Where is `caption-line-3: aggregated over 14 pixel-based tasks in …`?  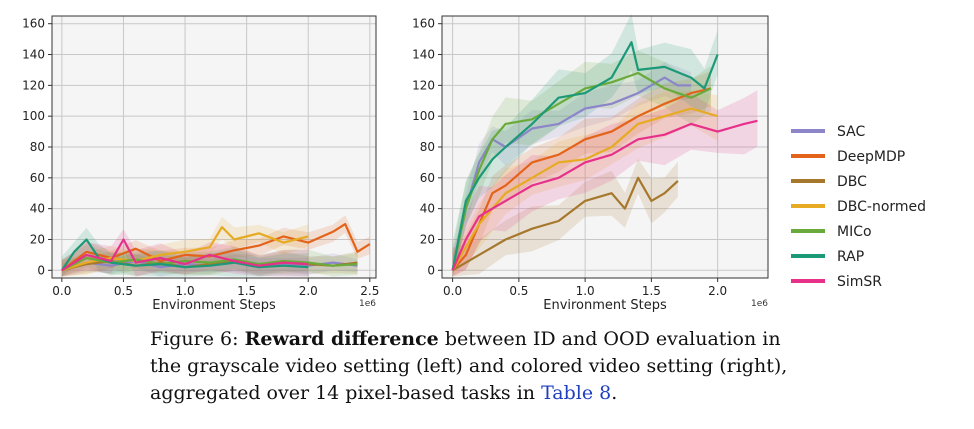
caption-line-3: aggregated over 14 pixel-based tasks in … is located at coordinates (500, 393).